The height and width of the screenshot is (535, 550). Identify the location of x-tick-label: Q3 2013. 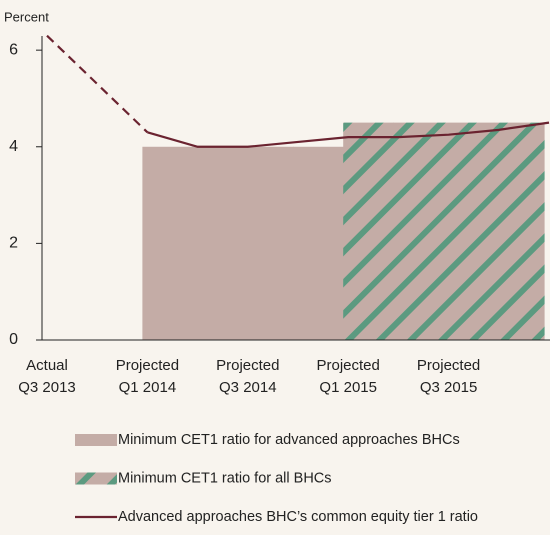
(47, 387).